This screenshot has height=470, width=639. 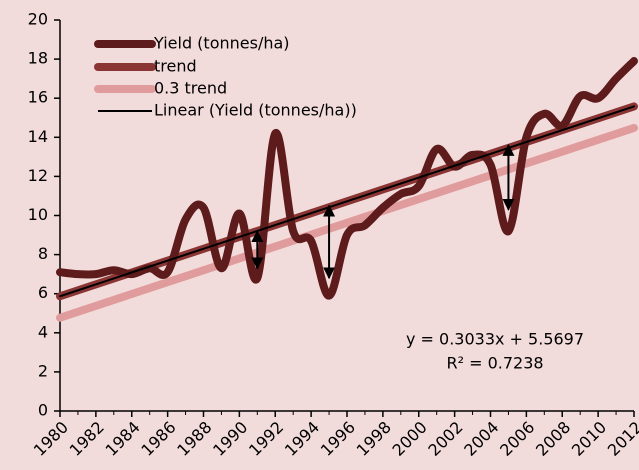 I want to click on y-tick-label: 2, so click(x=43, y=370).